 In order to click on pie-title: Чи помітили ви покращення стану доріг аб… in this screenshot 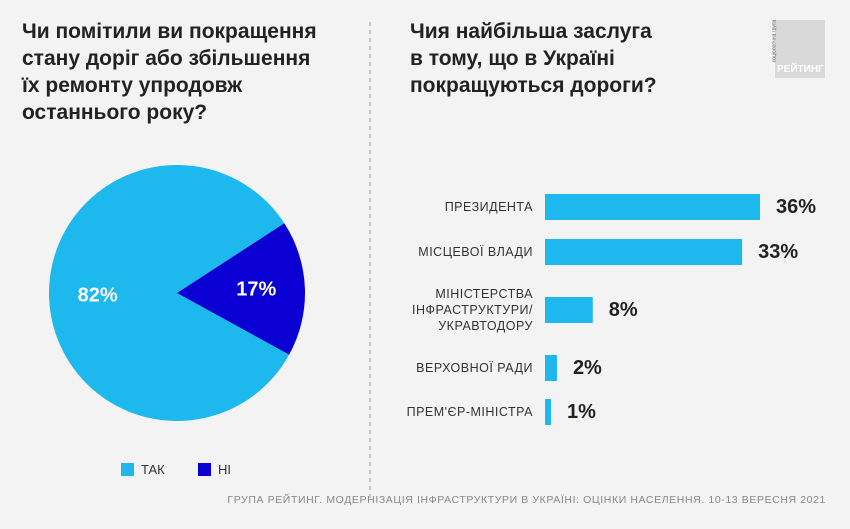, I will do `click(169, 72)`.